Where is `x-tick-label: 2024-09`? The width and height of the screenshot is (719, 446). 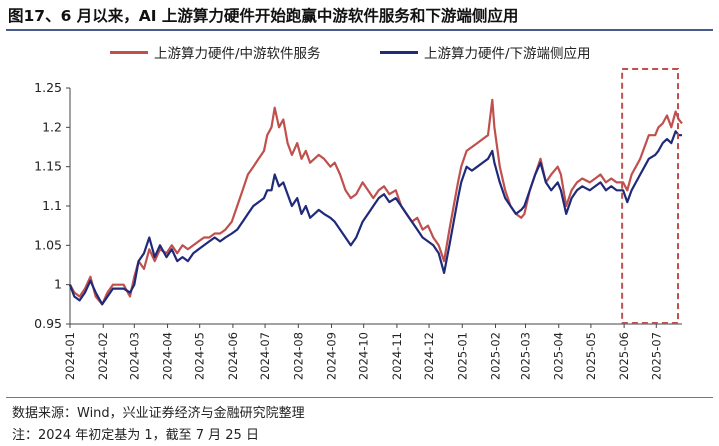
x-tick-label: 2024-09 is located at coordinates (332, 356).